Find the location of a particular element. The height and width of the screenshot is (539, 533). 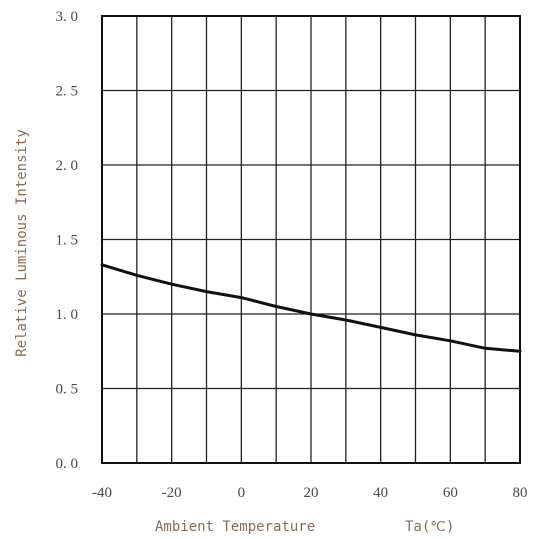

y-tick-label: 2. 0 is located at coordinates (67, 166).